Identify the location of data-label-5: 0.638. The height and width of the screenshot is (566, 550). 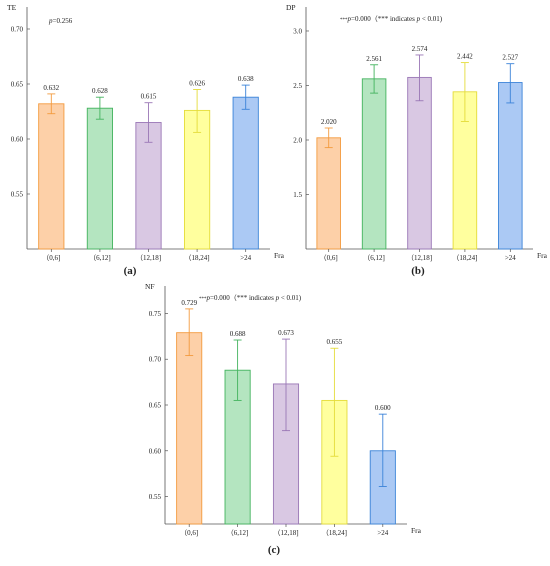
(246, 79).